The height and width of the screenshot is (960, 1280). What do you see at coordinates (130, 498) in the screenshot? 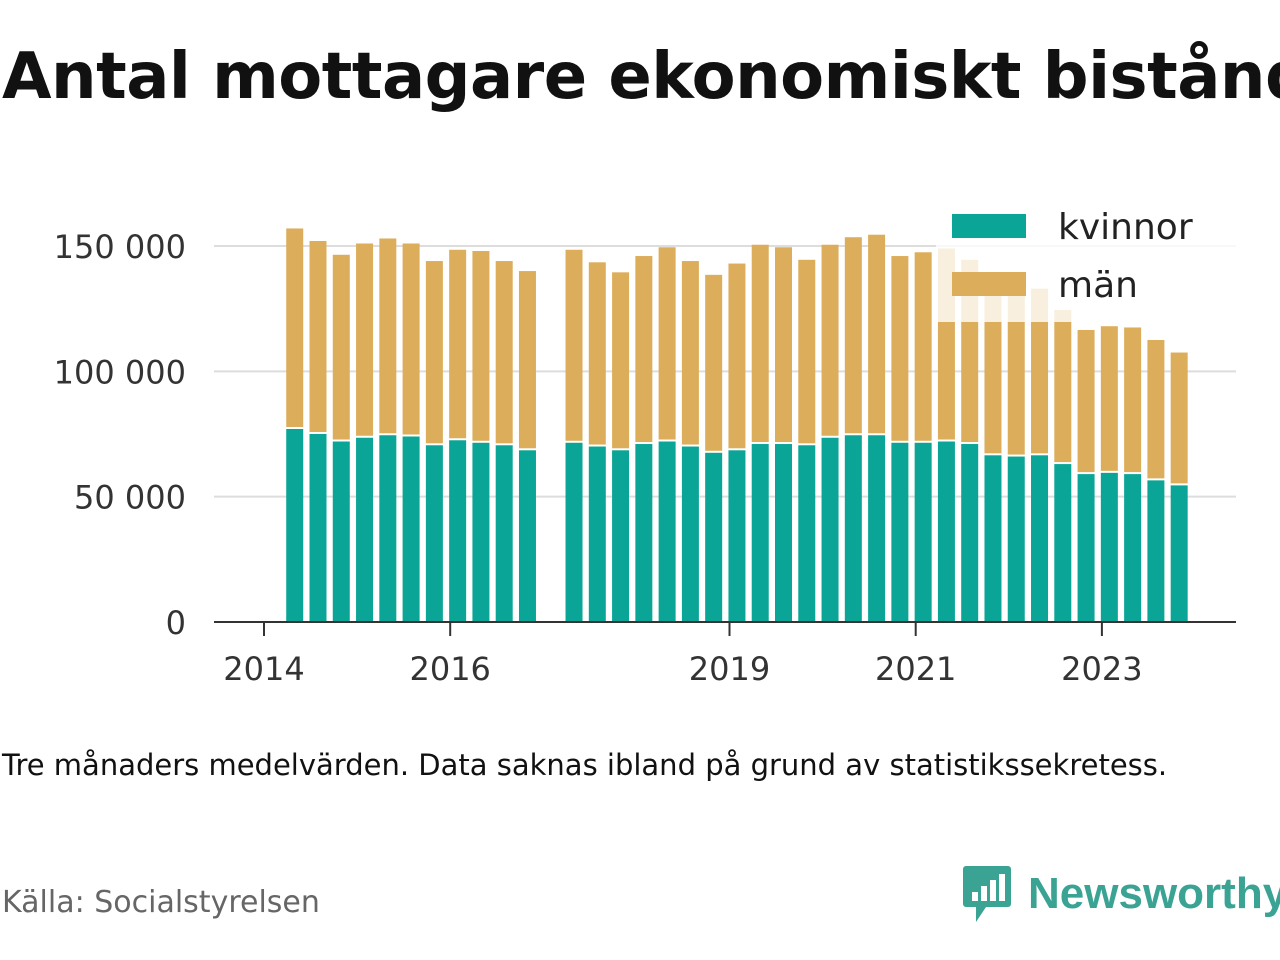
I see `y-tick-label: 50 000` at bounding box center [130, 498].